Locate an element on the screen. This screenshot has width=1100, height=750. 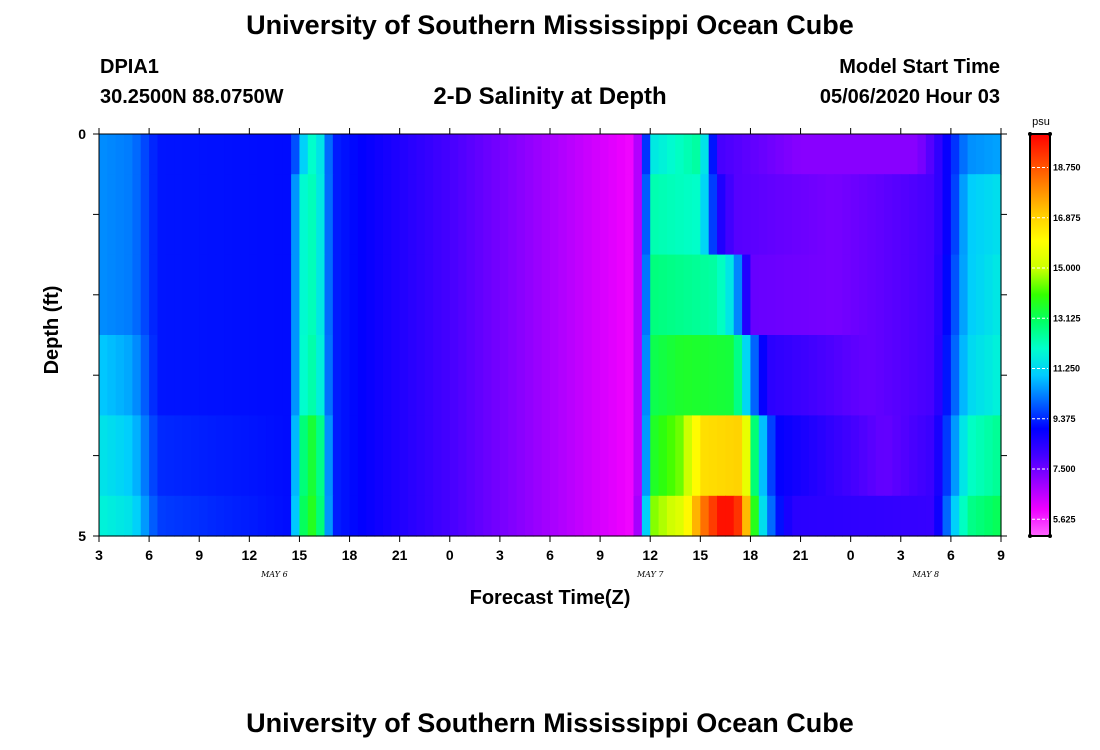
model-start-value: 05/06/2020 Hour 03 is located at coordinates (909, 97).